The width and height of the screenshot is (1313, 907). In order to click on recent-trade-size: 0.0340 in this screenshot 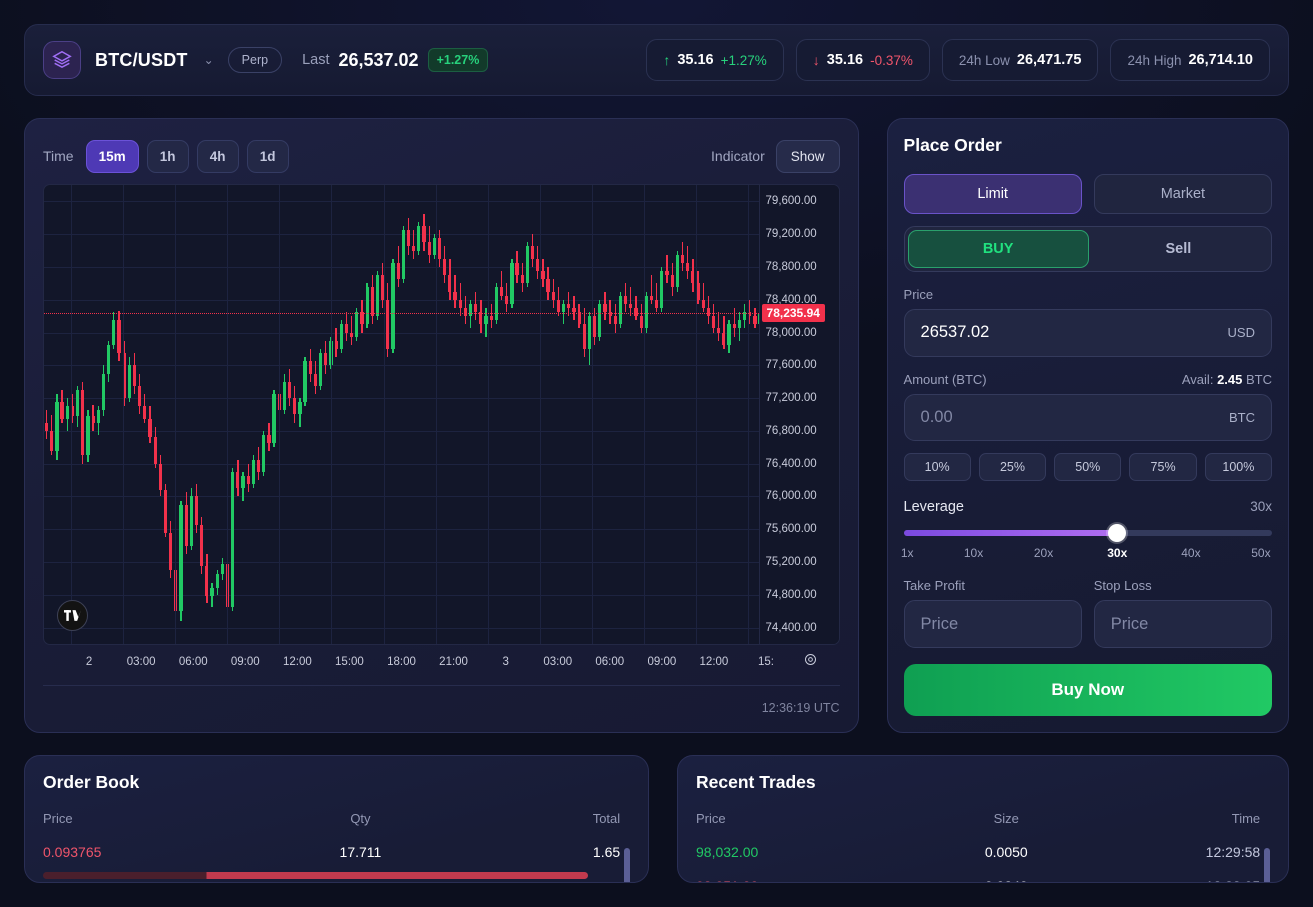, I will do `click(1006, 880)`.